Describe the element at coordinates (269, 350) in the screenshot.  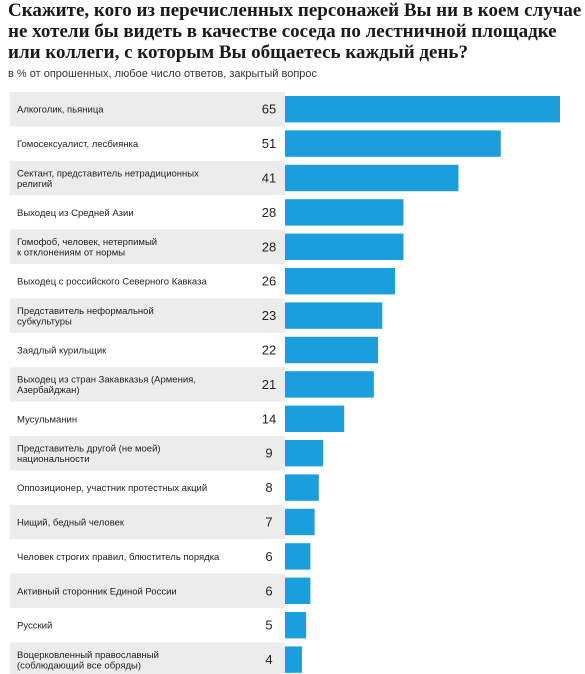
I see `value-label: 22` at that location.